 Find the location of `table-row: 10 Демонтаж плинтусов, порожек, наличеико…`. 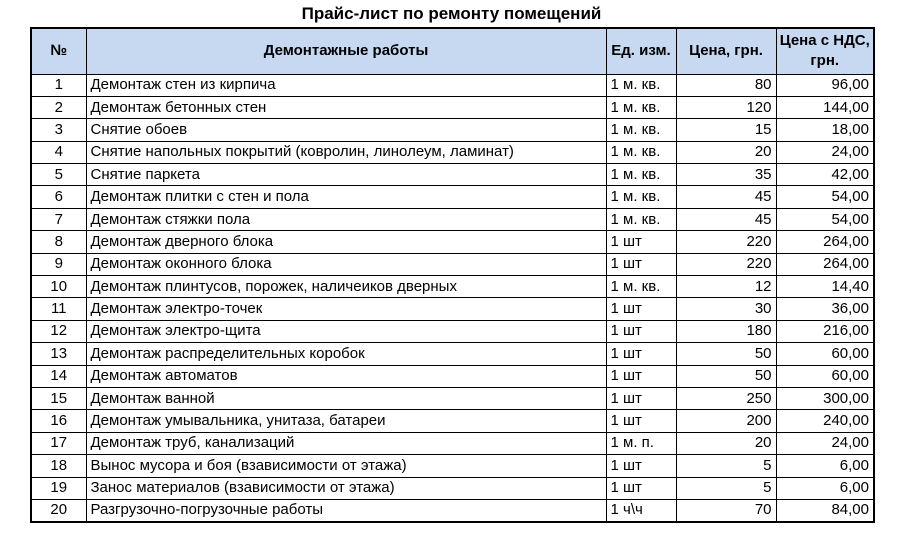

table-row: 10 Демонтаж плинтусов, порожек, наличеико… is located at coordinates (452, 287).